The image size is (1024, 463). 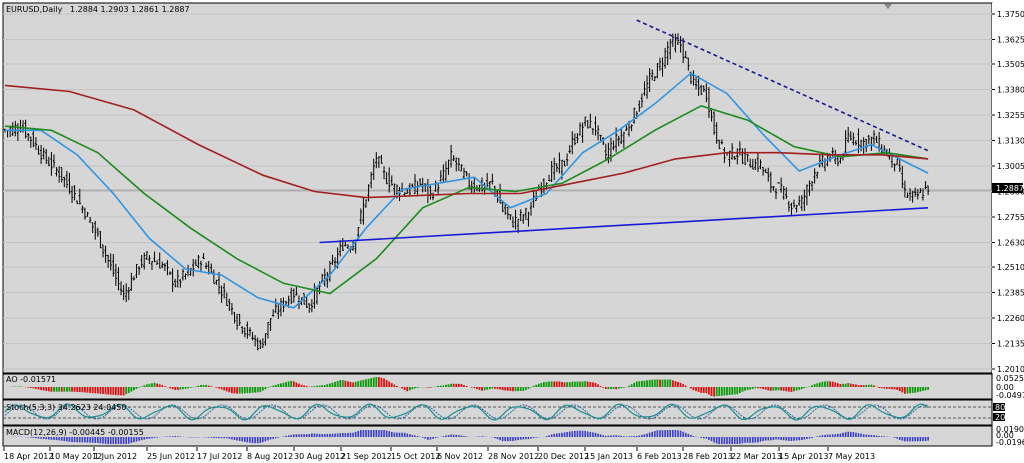 I want to click on stoch-main-line, so click(x=466, y=412).